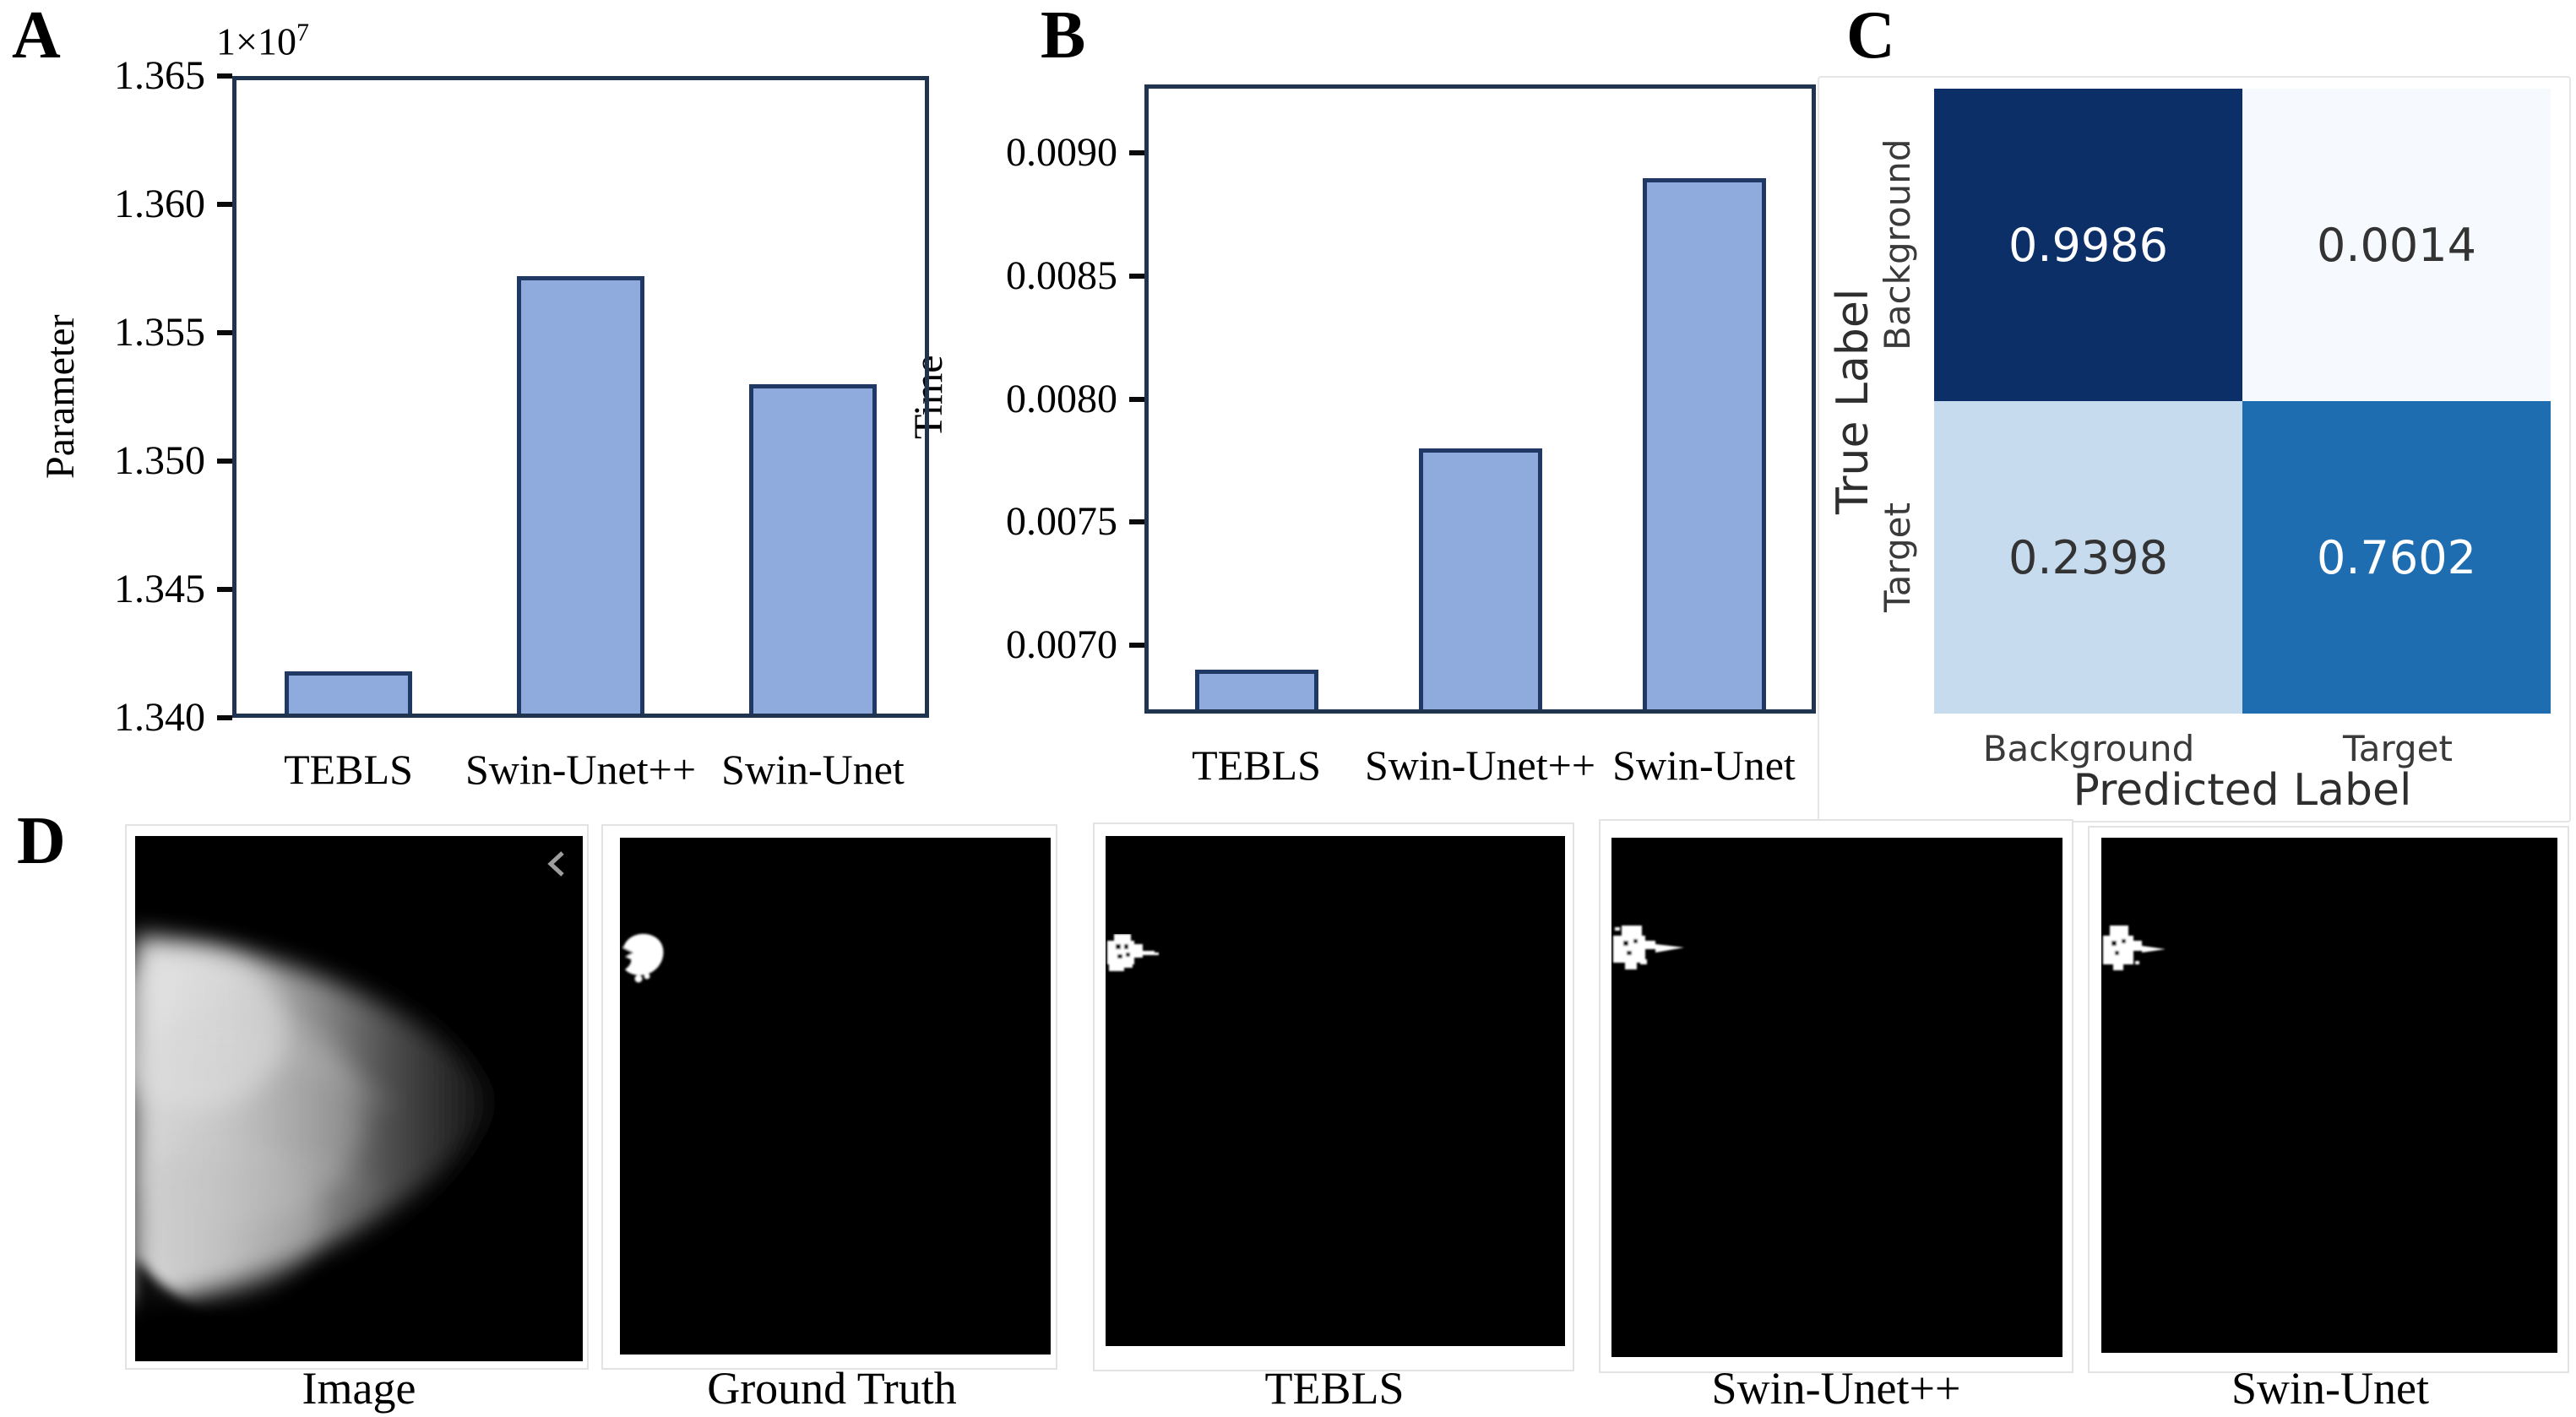  I want to click on caption-tebls: TEBLS, so click(1334, 1388).